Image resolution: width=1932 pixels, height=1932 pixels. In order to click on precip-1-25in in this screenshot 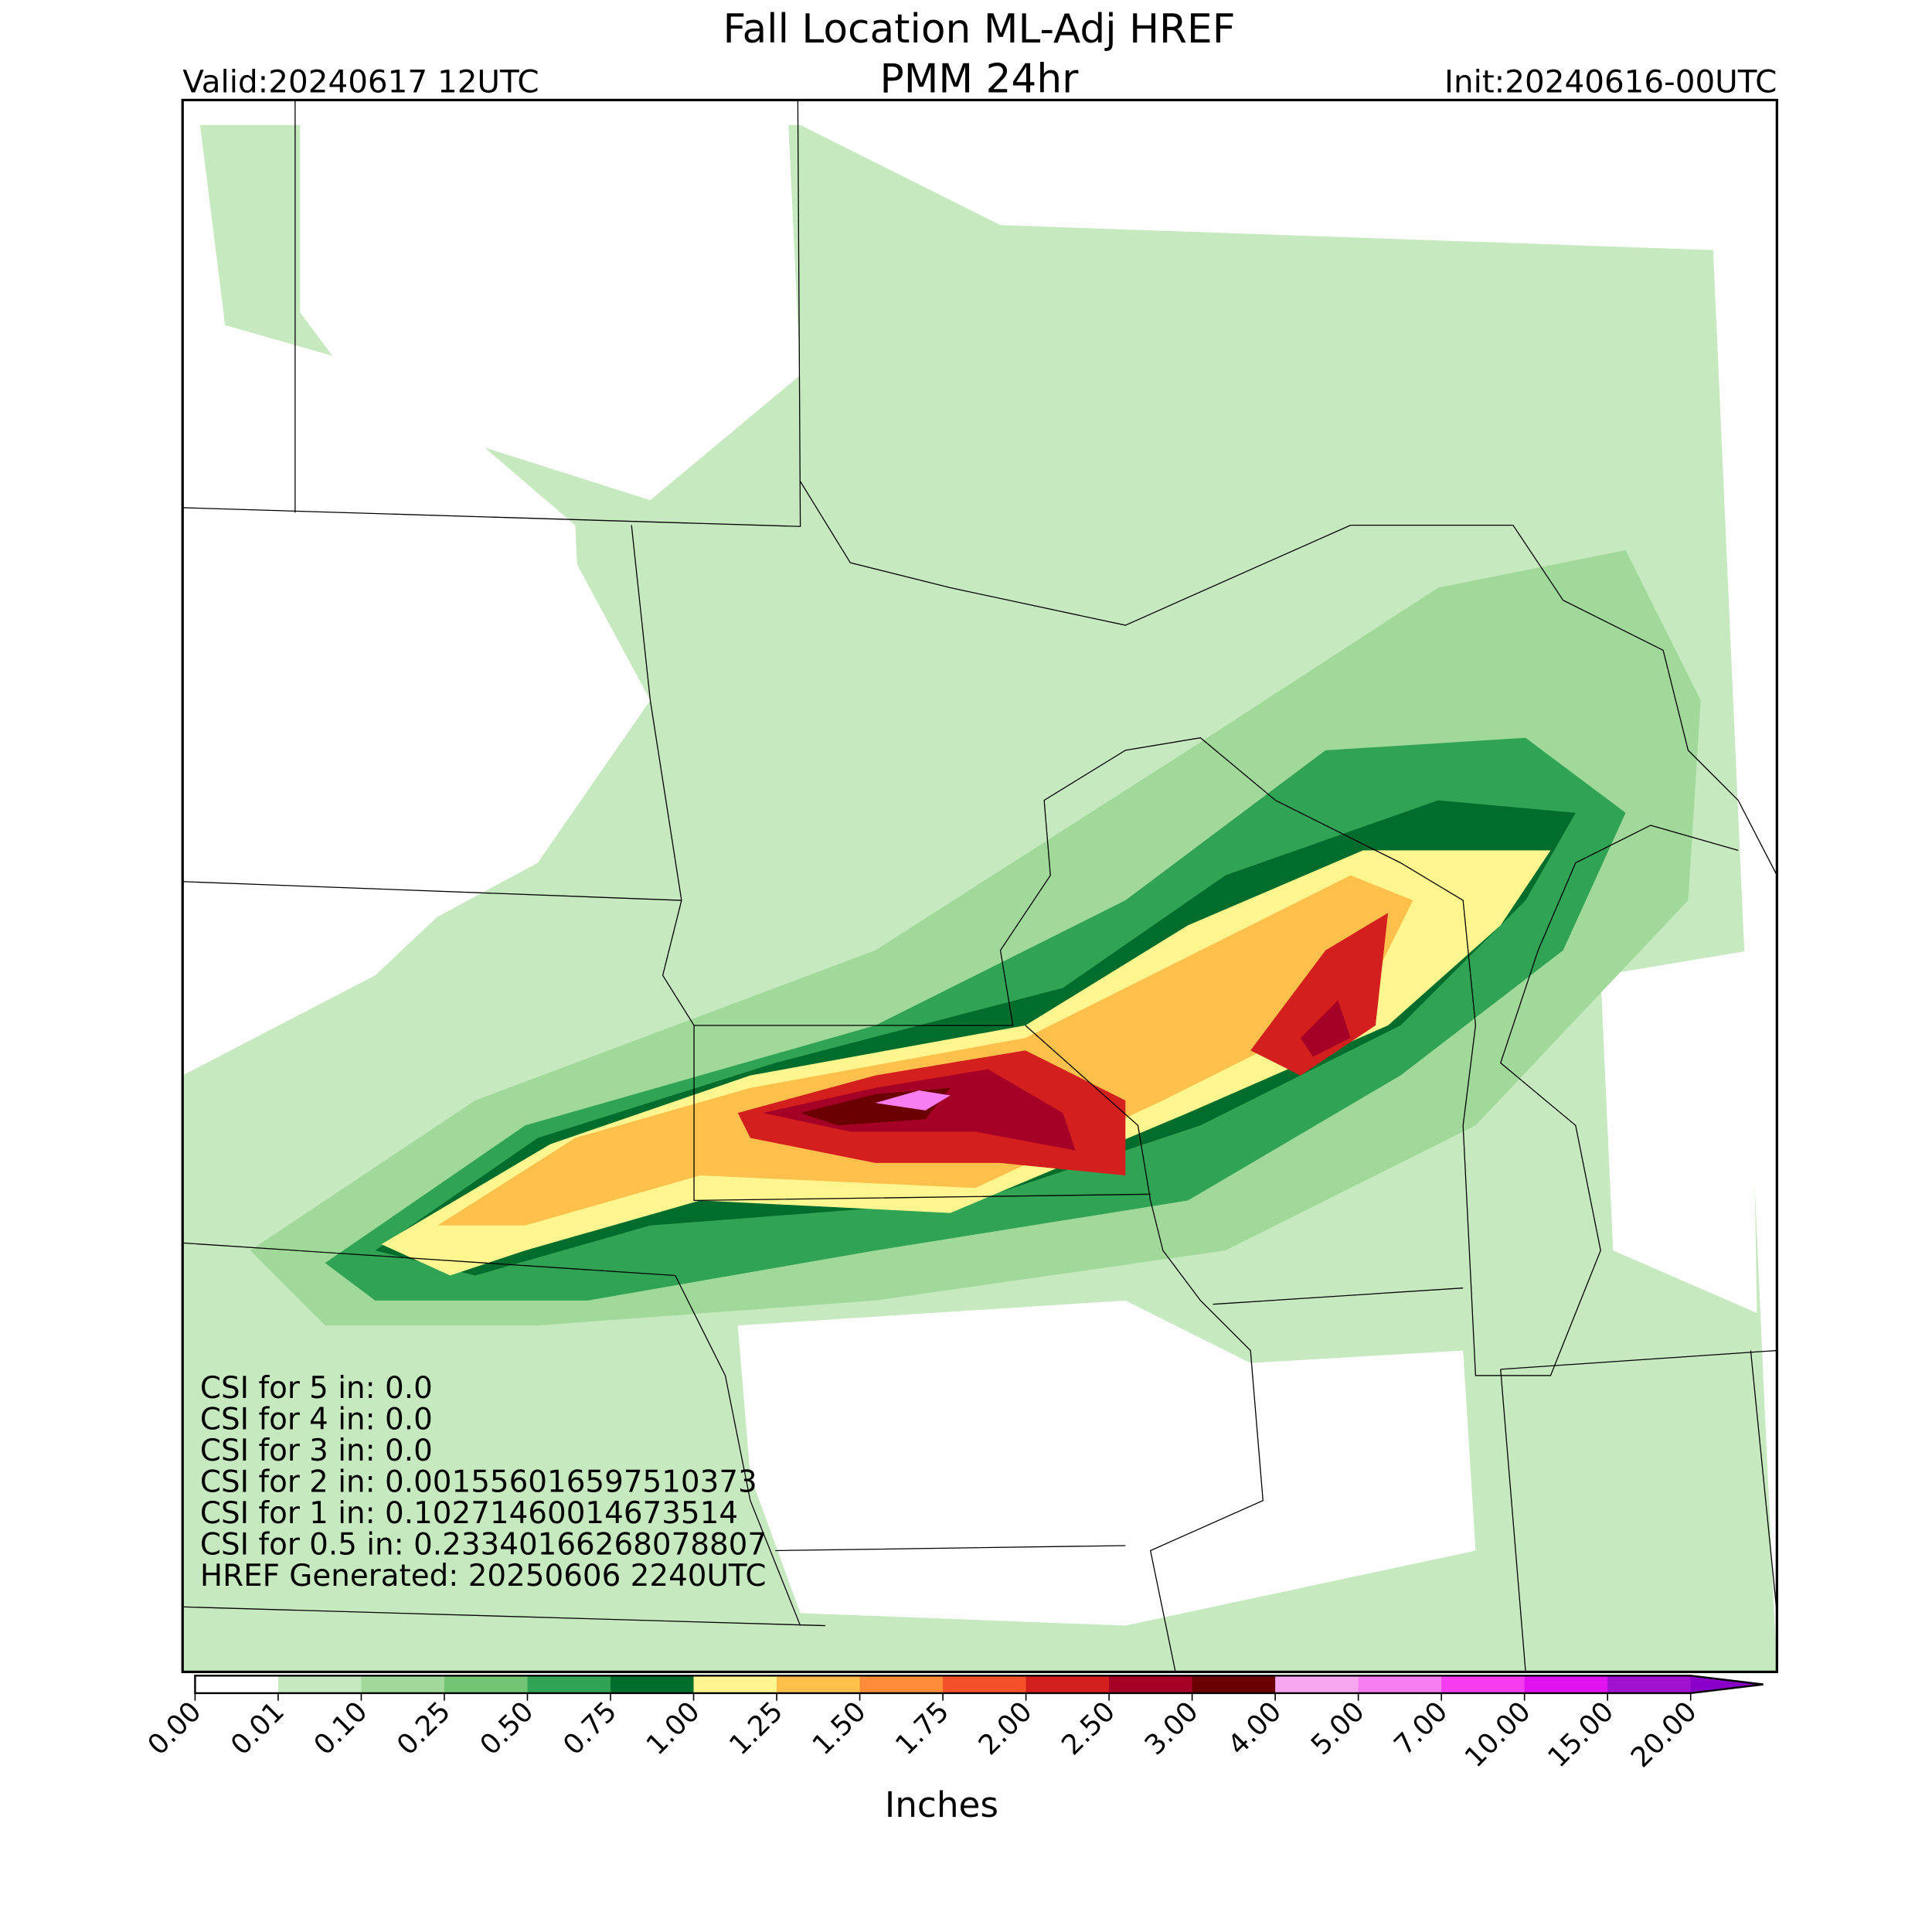, I will do `click(925, 1050)`.